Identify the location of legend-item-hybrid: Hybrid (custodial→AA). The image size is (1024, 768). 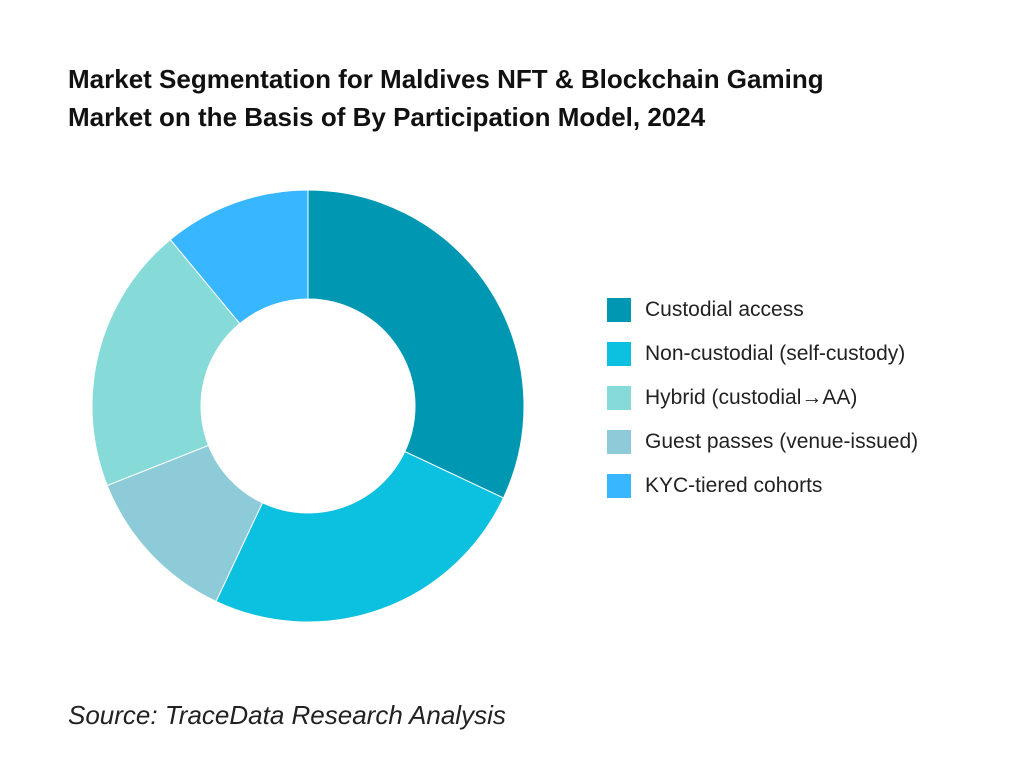
(762, 398).